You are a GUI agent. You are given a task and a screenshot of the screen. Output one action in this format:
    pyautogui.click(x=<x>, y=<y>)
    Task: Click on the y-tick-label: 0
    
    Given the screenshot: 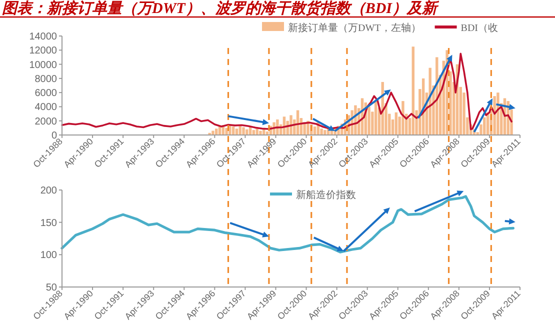 What is the action you would take?
    pyautogui.click(x=54, y=136)
    